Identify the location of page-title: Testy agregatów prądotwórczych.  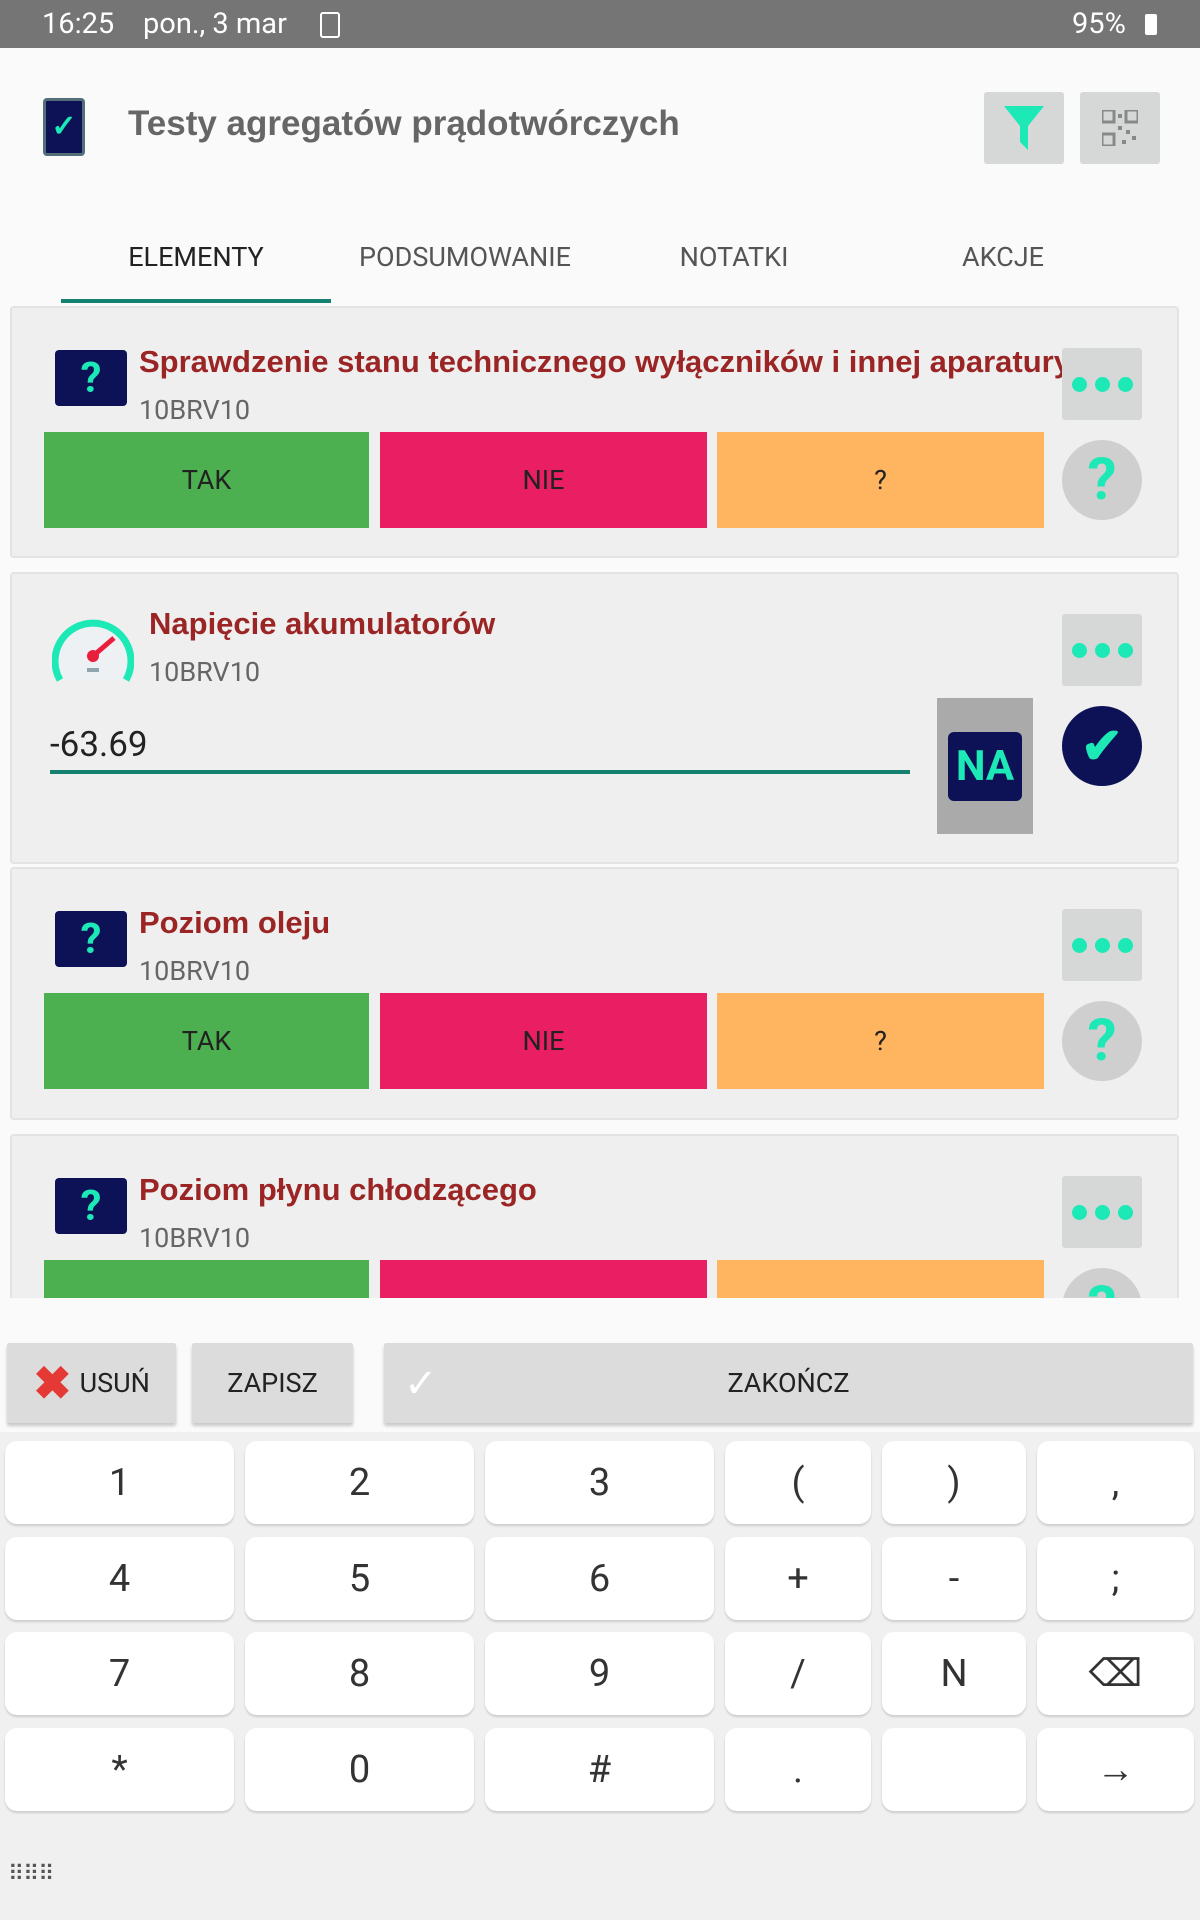
(404, 123).